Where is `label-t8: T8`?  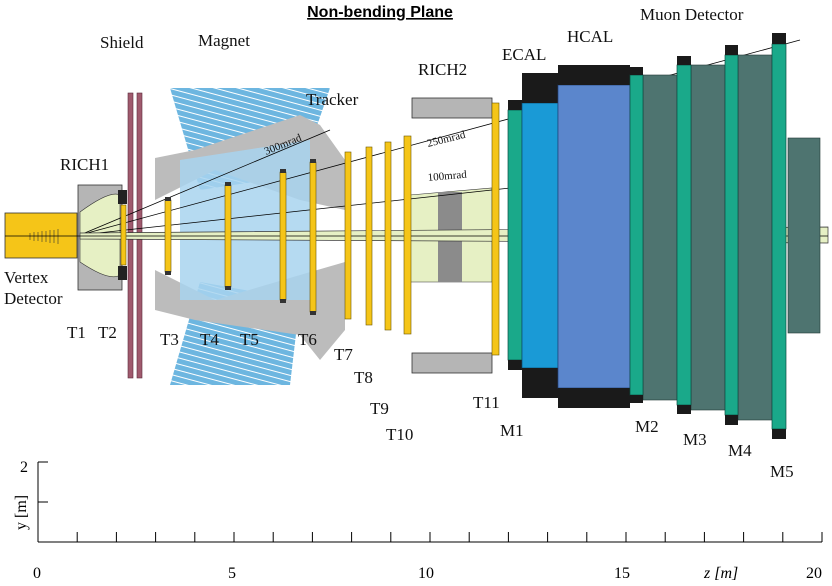 label-t8: T8 is located at coordinates (363, 377).